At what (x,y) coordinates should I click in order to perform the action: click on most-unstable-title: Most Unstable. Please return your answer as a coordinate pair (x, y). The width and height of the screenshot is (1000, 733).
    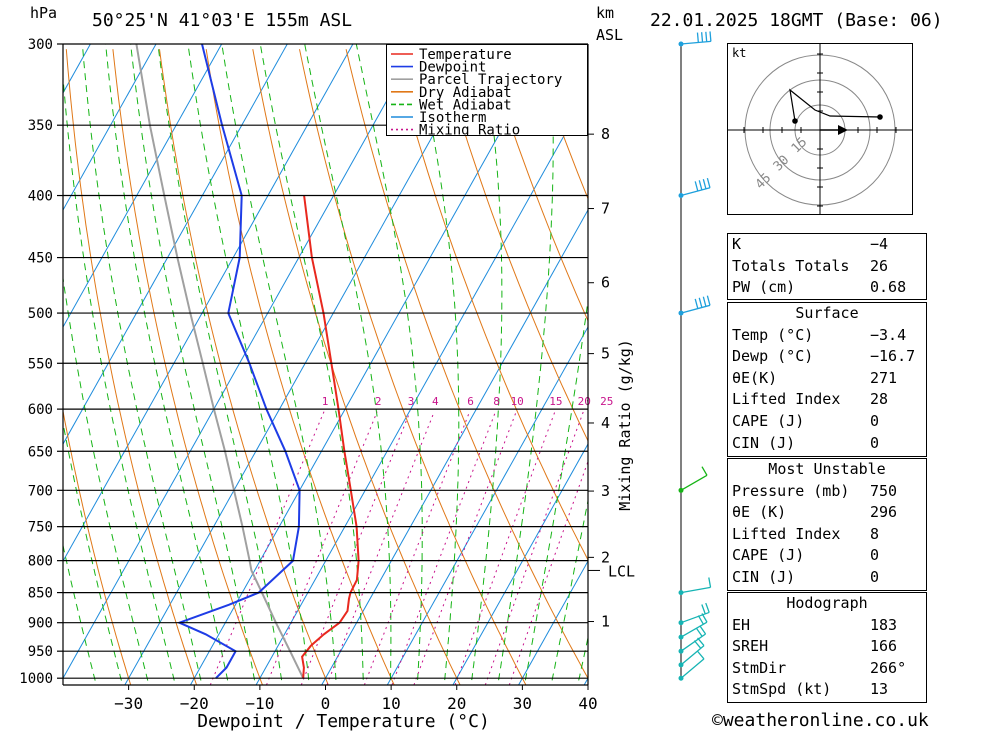
    Looking at the image, I should click on (827, 469).